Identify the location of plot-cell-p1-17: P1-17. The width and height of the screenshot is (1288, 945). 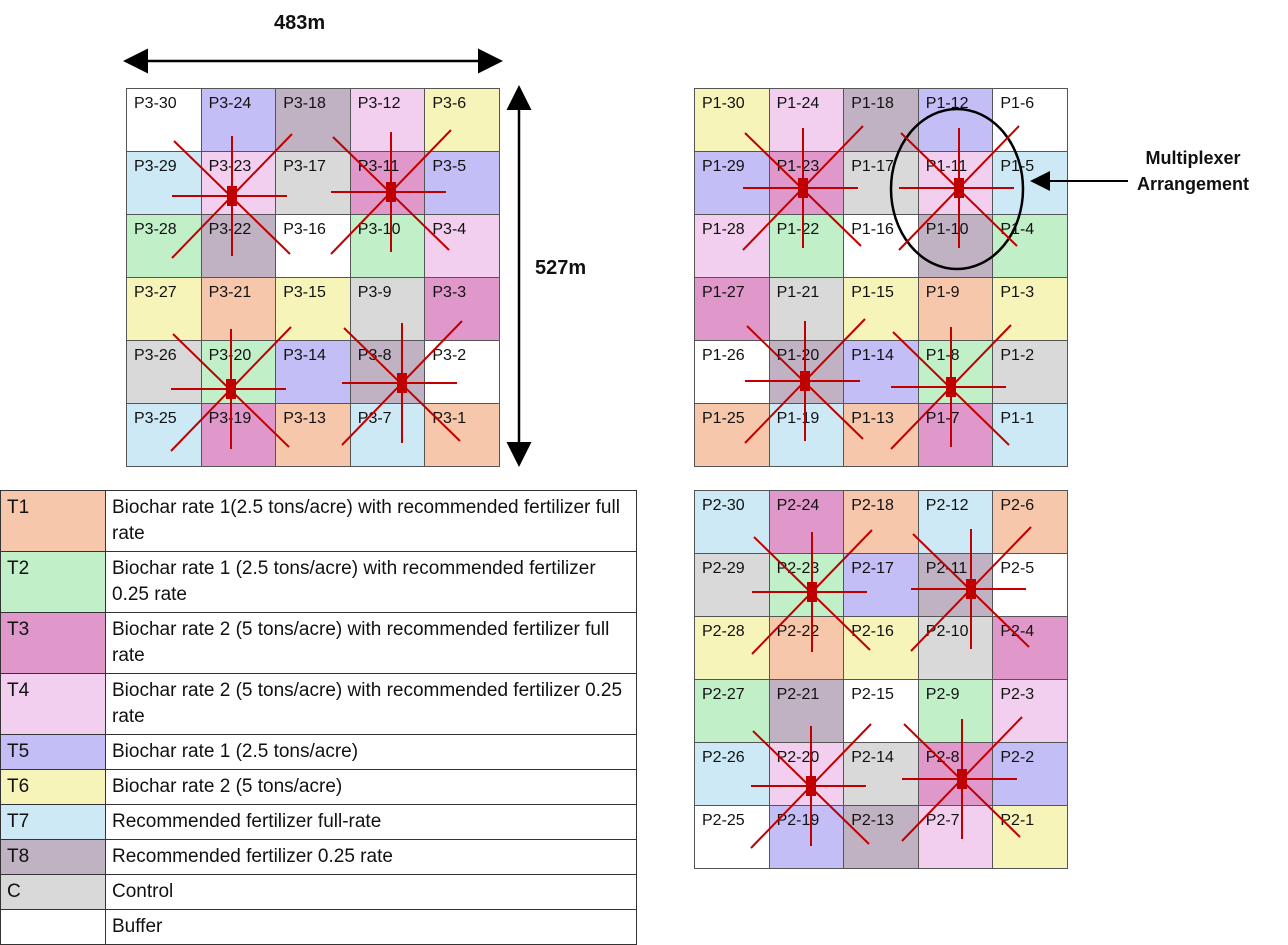
(881, 183).